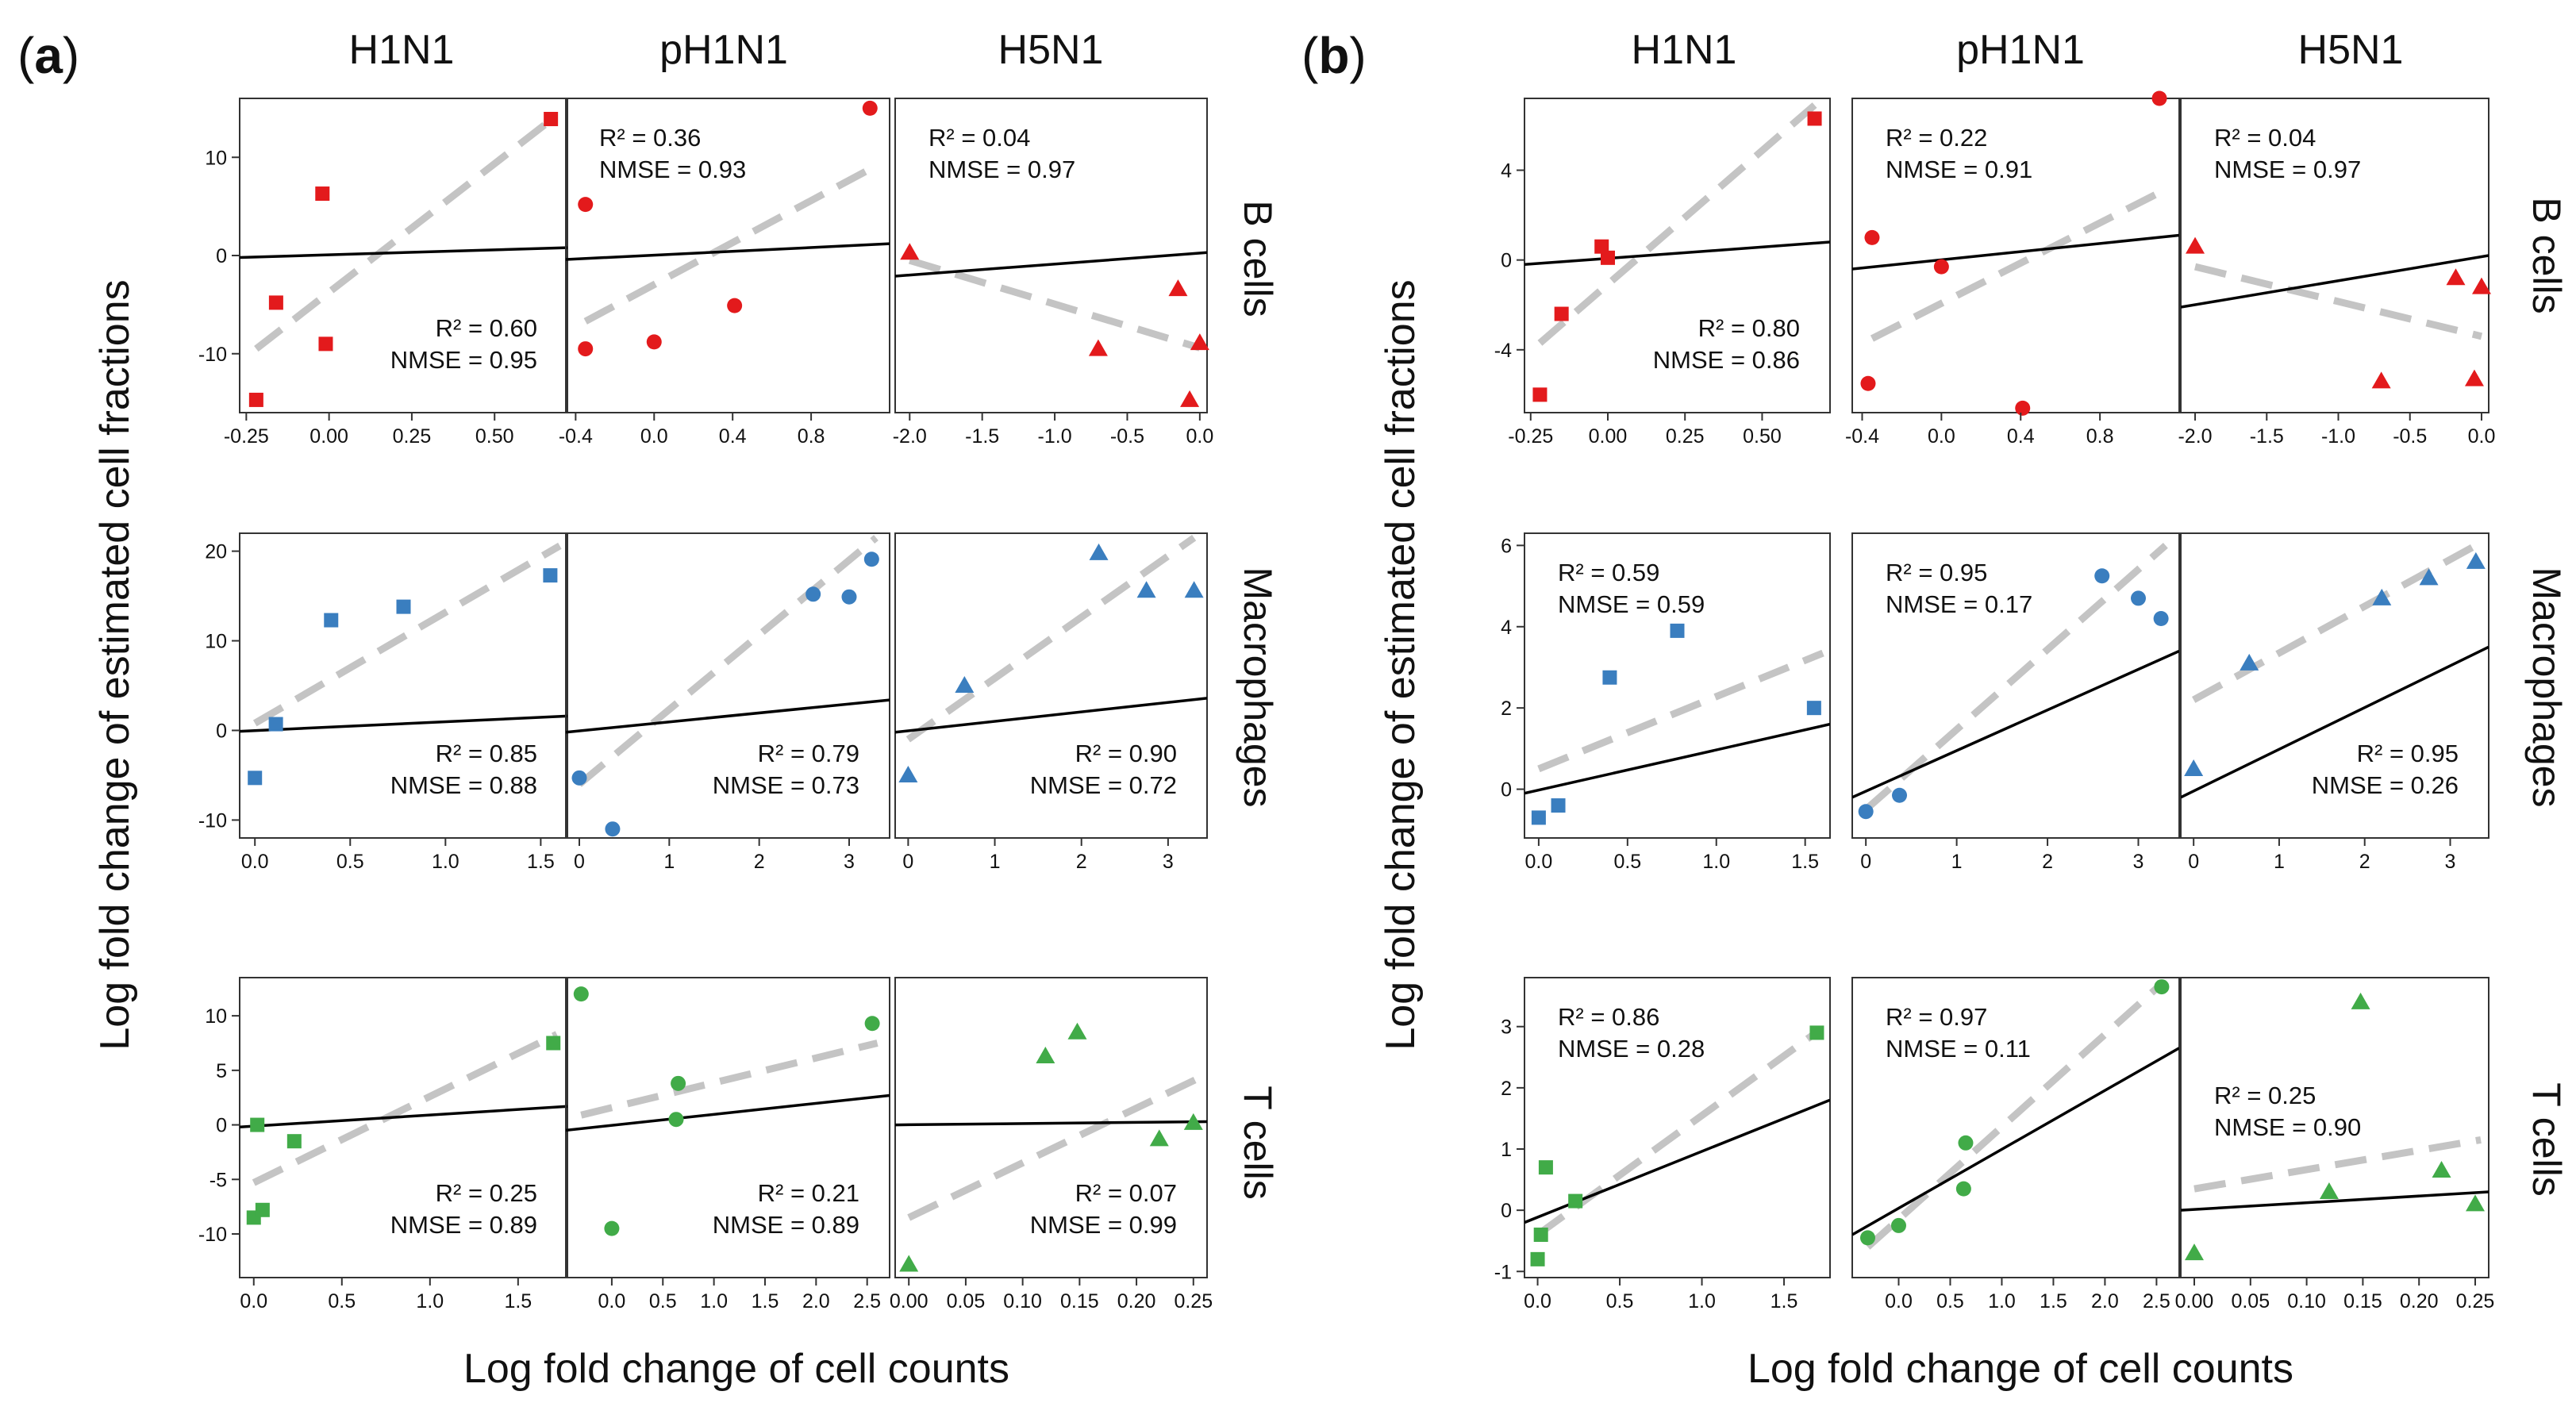 This screenshot has height=1422, width=2576. I want to click on subplot-b-macrophages-h5n1: 0 1 2 3 R² = 0.95 NMSE = 0.26, so click(2334, 703).